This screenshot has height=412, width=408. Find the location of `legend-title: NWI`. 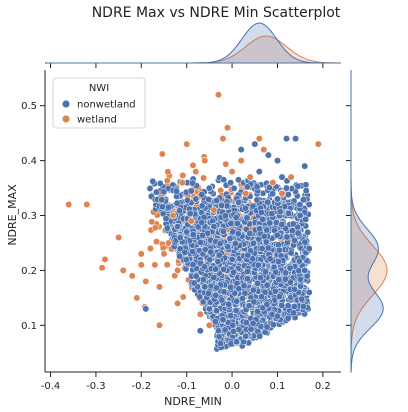

legend-title: NWI is located at coordinates (99, 88).